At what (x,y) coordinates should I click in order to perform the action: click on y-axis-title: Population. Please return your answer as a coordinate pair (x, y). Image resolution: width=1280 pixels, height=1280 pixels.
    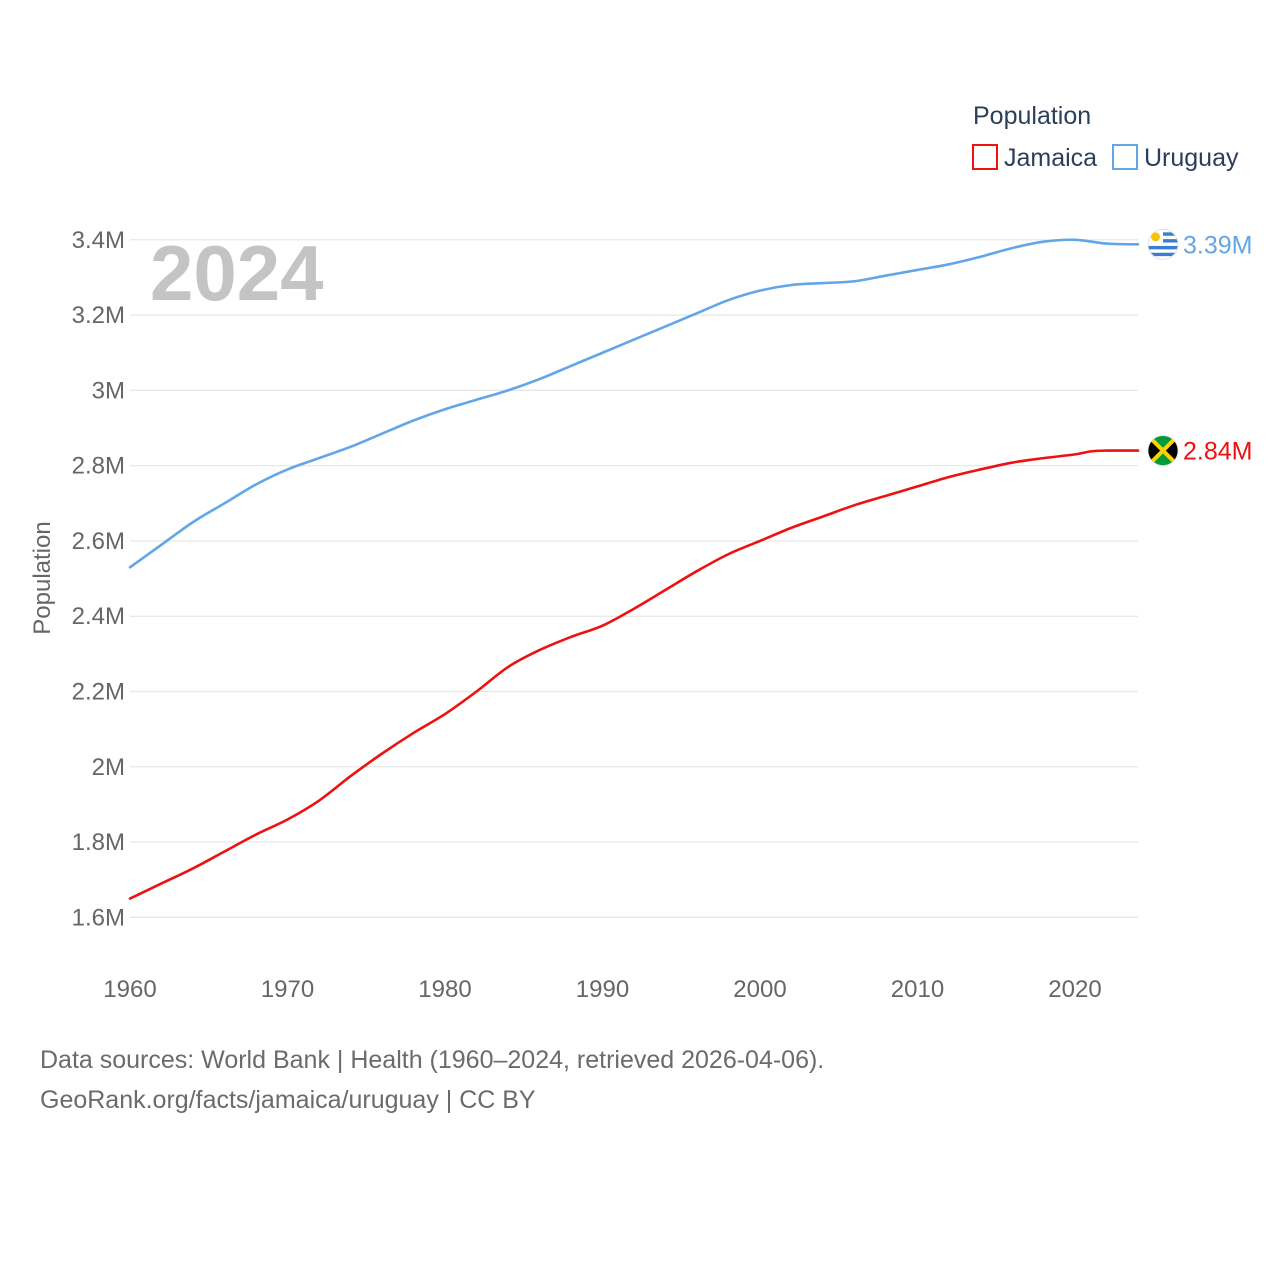
    Looking at the image, I should click on (42, 577).